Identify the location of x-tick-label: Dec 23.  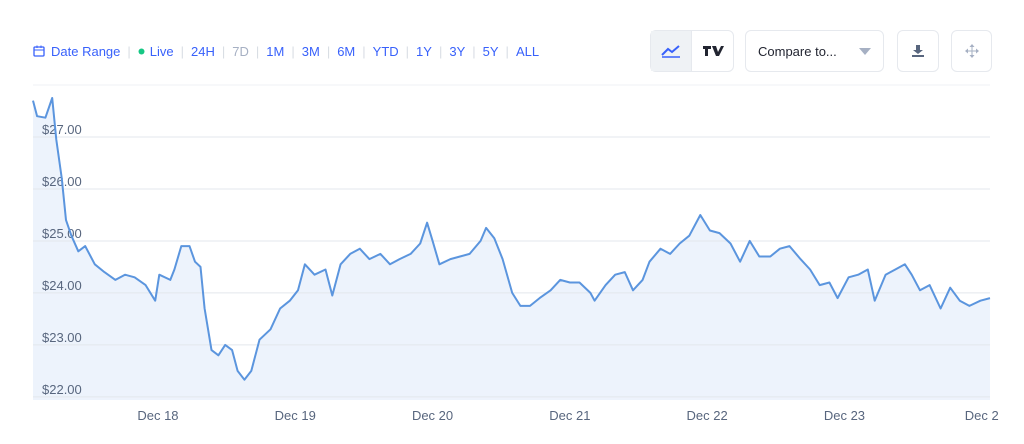
(844, 415).